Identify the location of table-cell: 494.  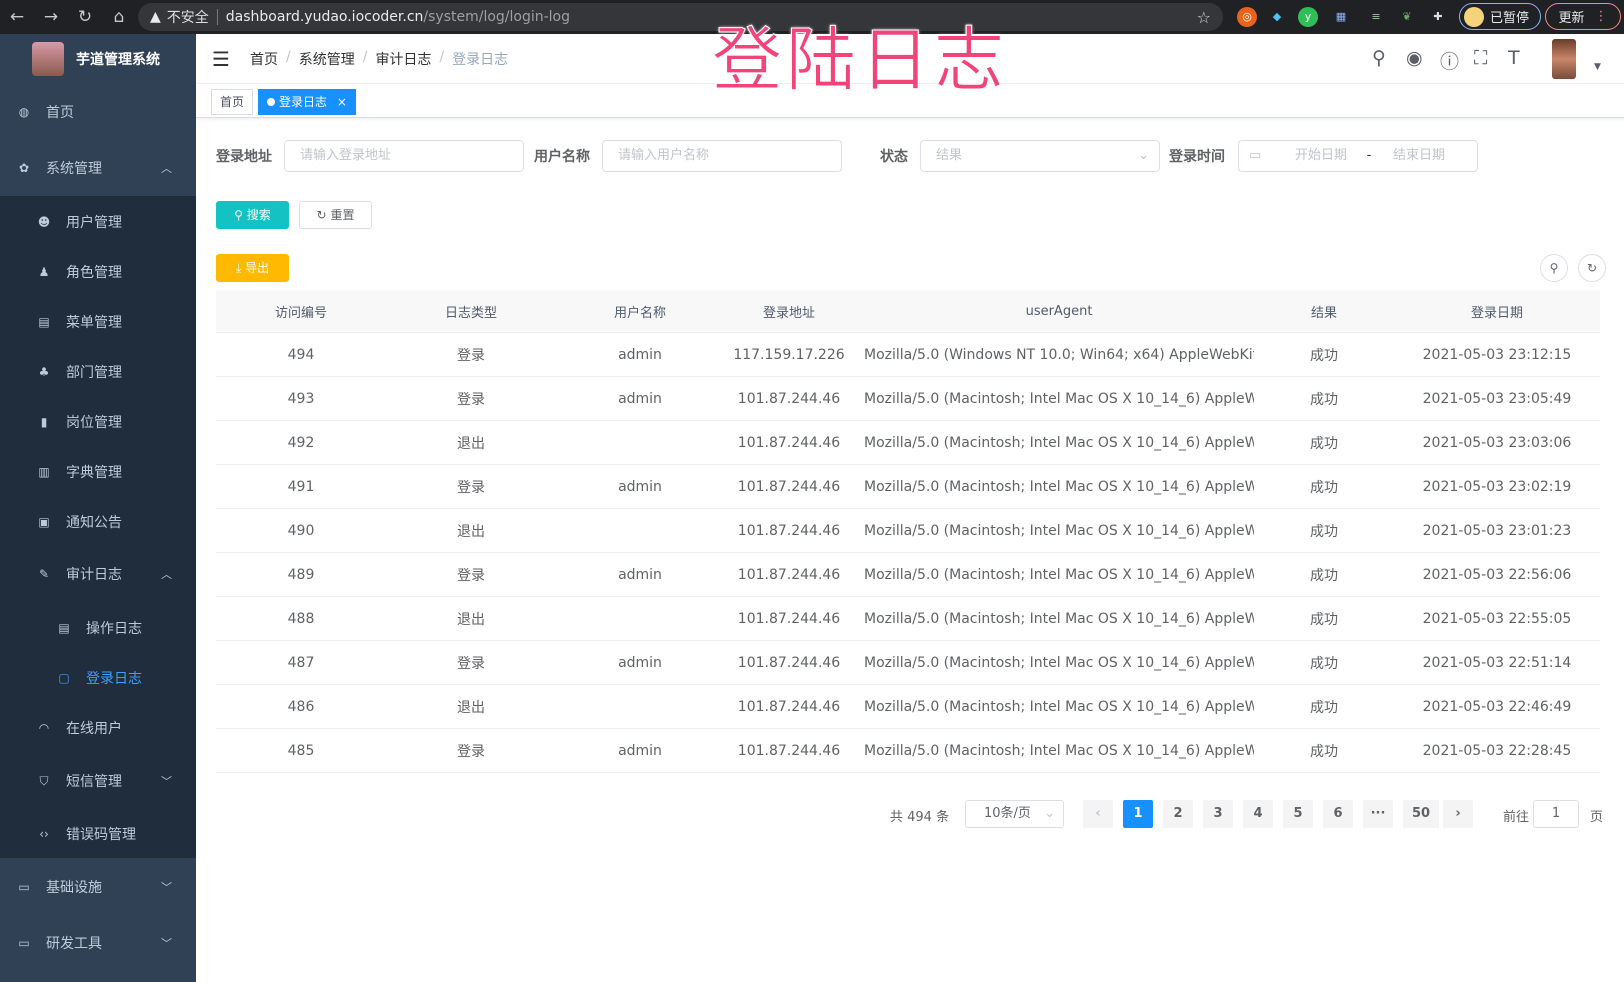
(301, 354).